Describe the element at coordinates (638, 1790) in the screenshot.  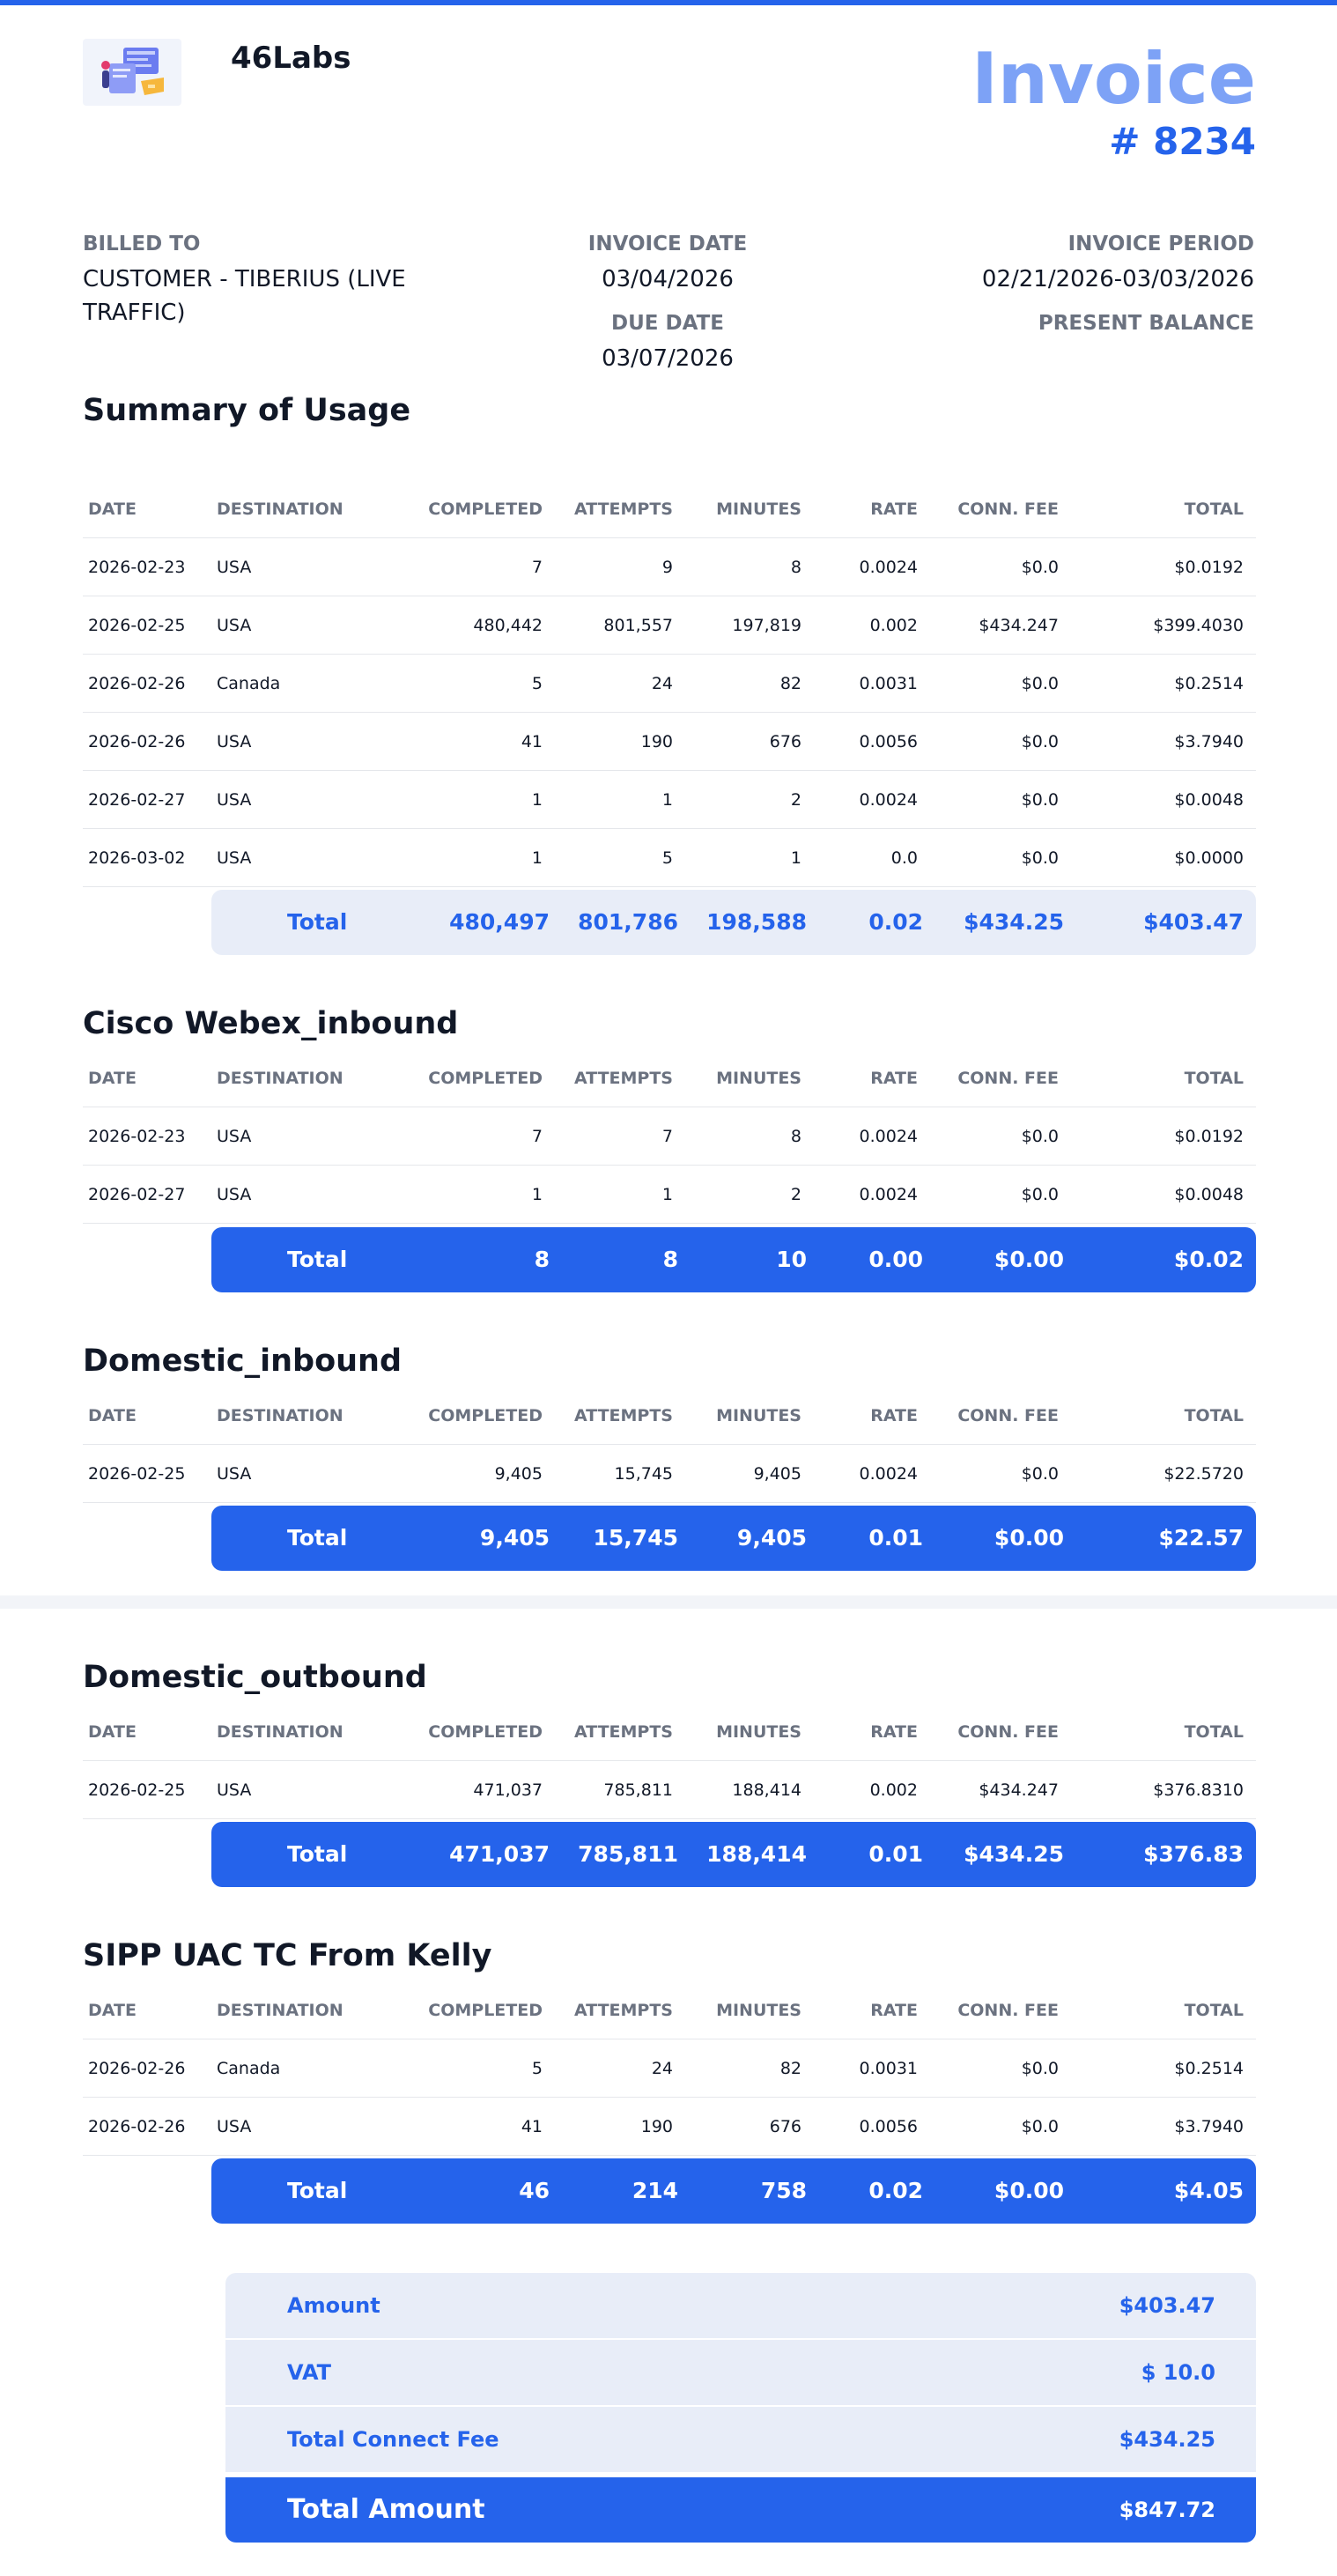
I see `cell-attempts: 785,811` at that location.